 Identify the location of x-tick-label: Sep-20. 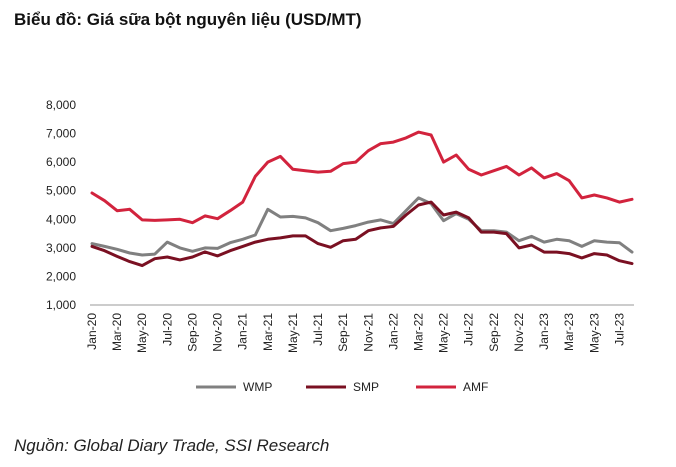
(192, 332).